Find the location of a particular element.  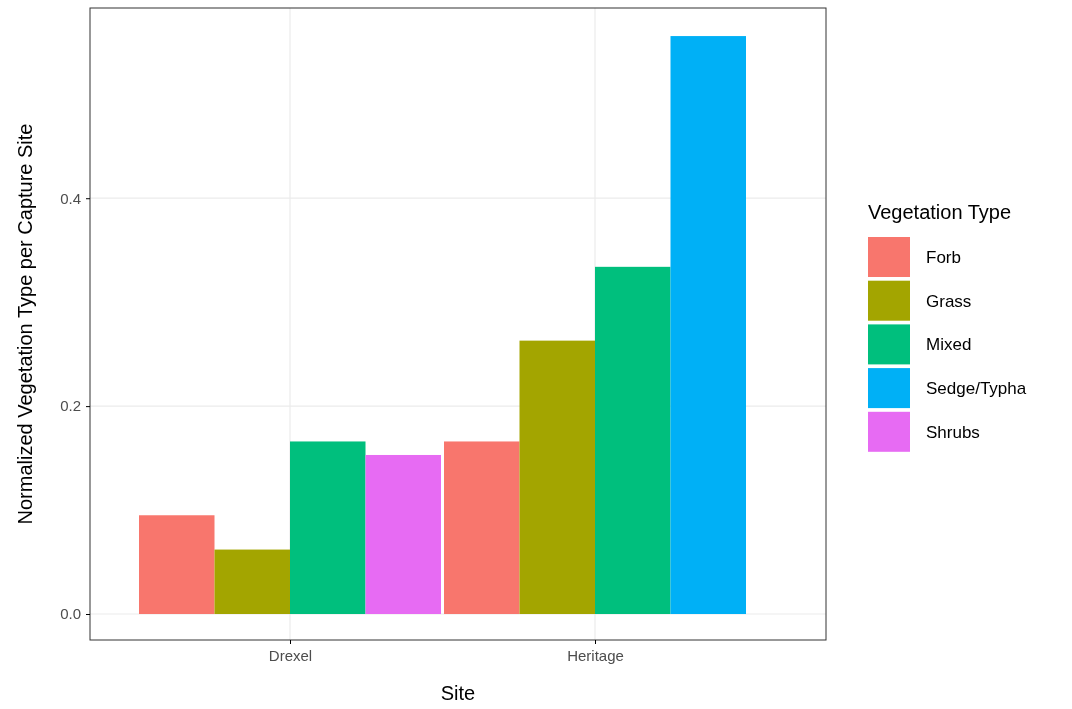

legend-label: Mixed is located at coordinates (949, 345).